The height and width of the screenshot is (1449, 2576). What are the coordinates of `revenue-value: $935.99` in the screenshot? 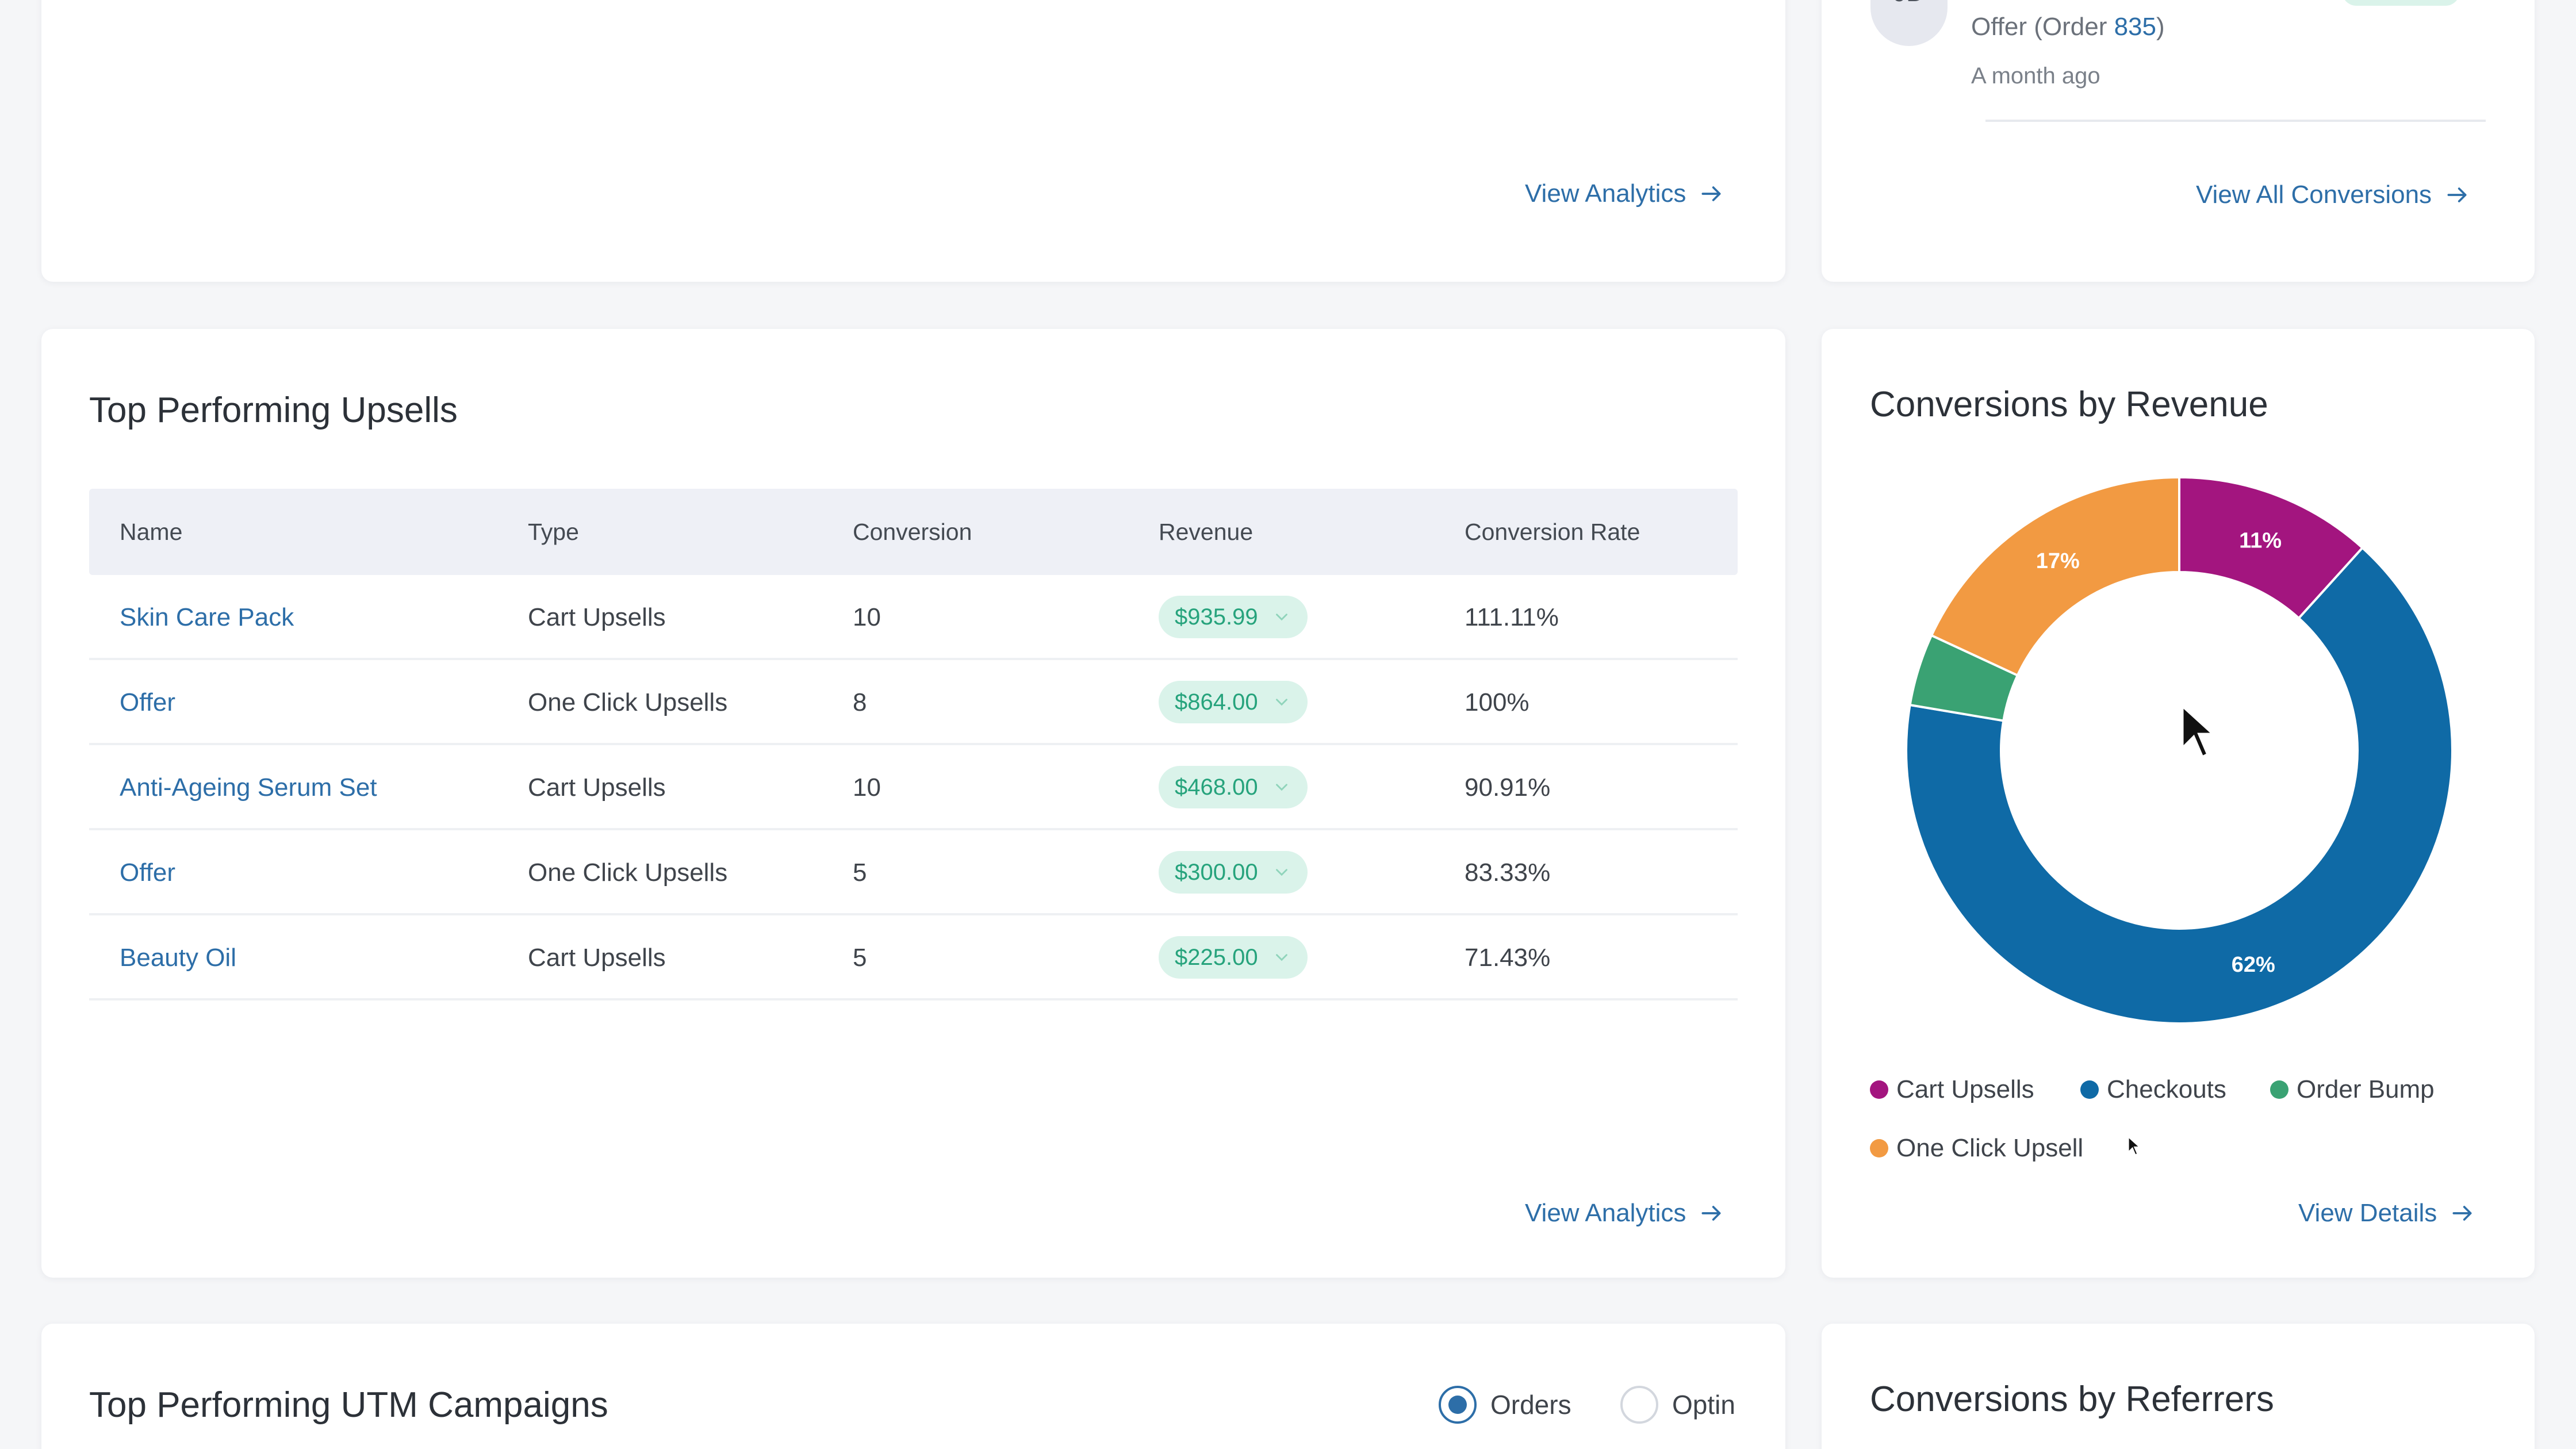 It's located at (1216, 617).